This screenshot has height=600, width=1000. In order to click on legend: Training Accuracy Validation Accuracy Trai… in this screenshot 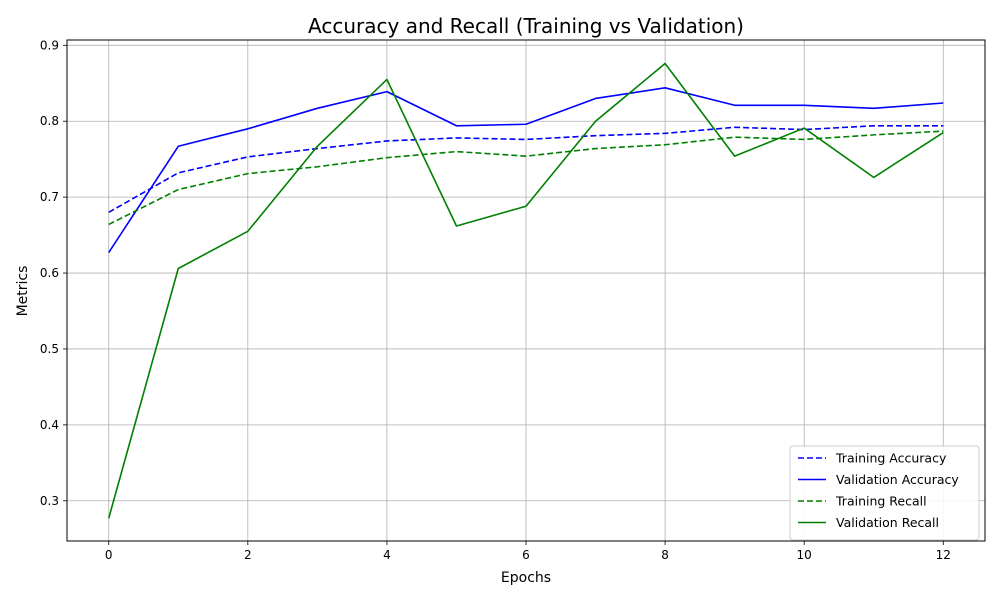, I will do `click(884, 493)`.